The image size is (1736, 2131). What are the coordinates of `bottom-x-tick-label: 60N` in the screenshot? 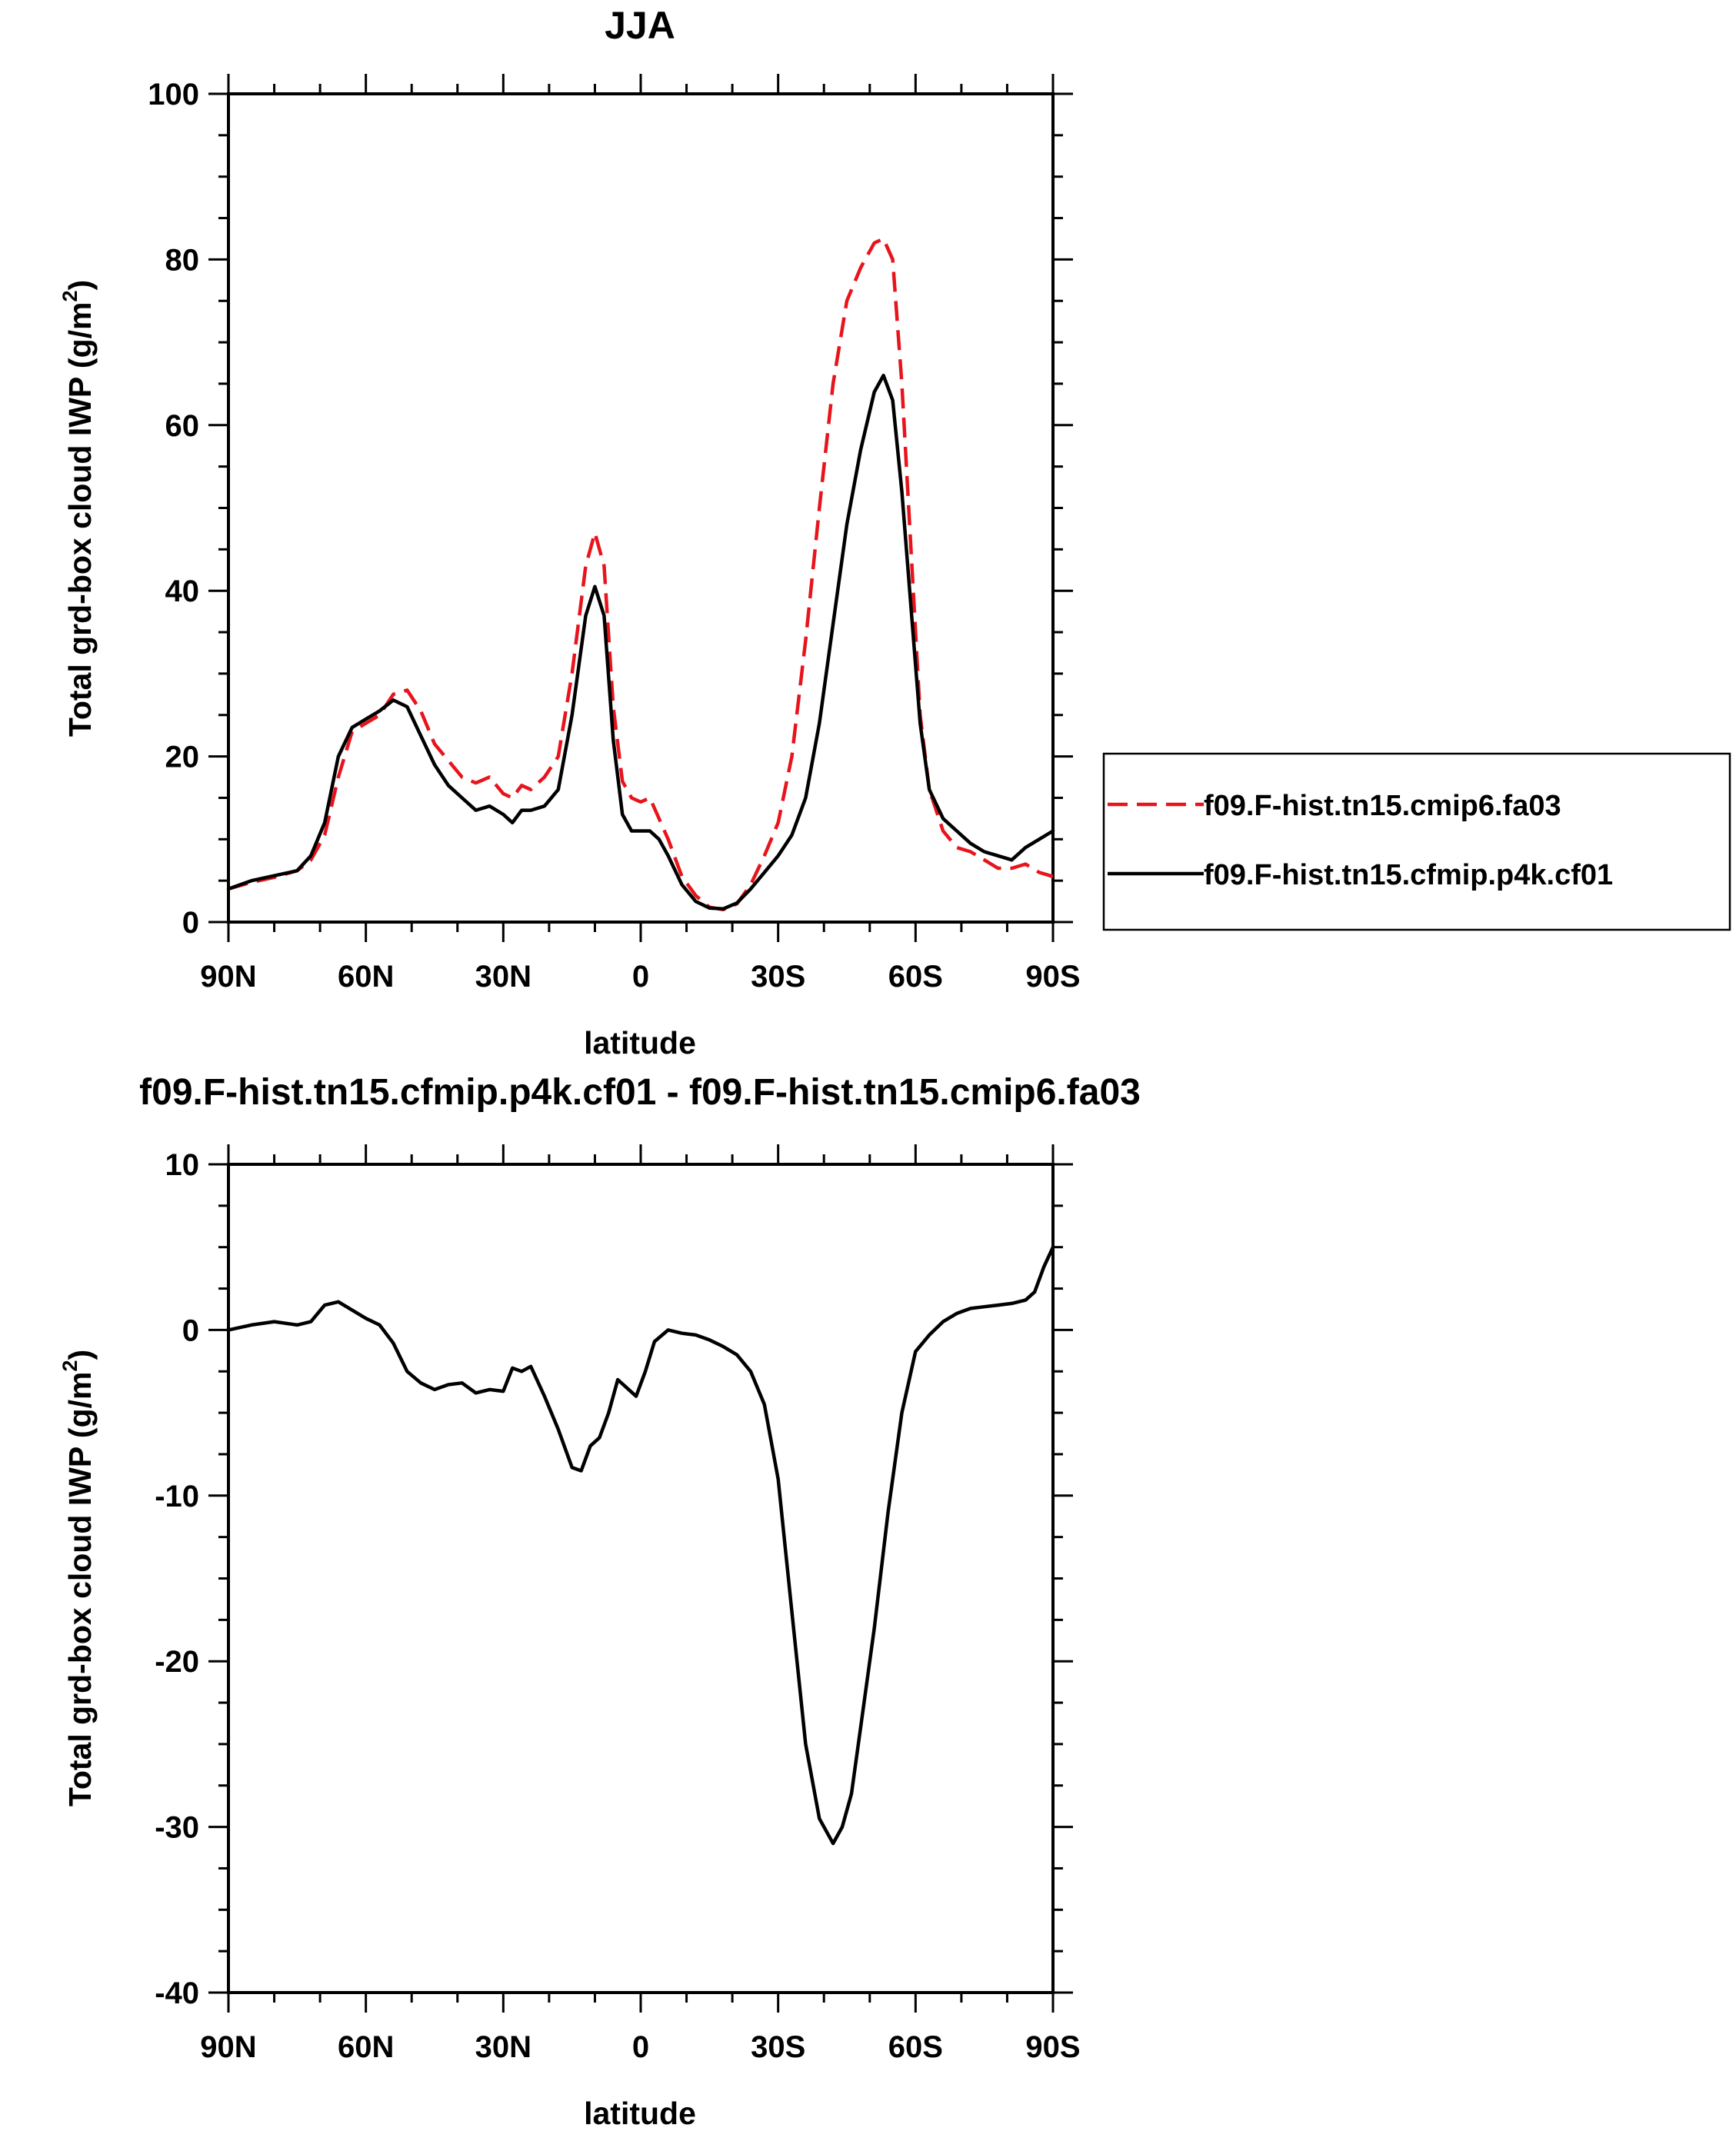 It's located at (366, 2047).